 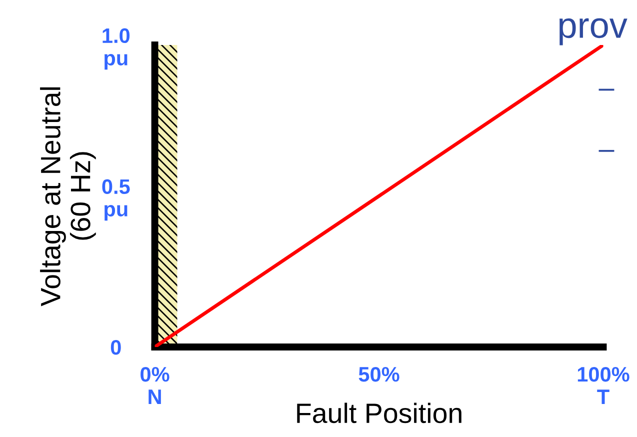 I want to click on x-axis-title: Fault Position, so click(x=379, y=413).